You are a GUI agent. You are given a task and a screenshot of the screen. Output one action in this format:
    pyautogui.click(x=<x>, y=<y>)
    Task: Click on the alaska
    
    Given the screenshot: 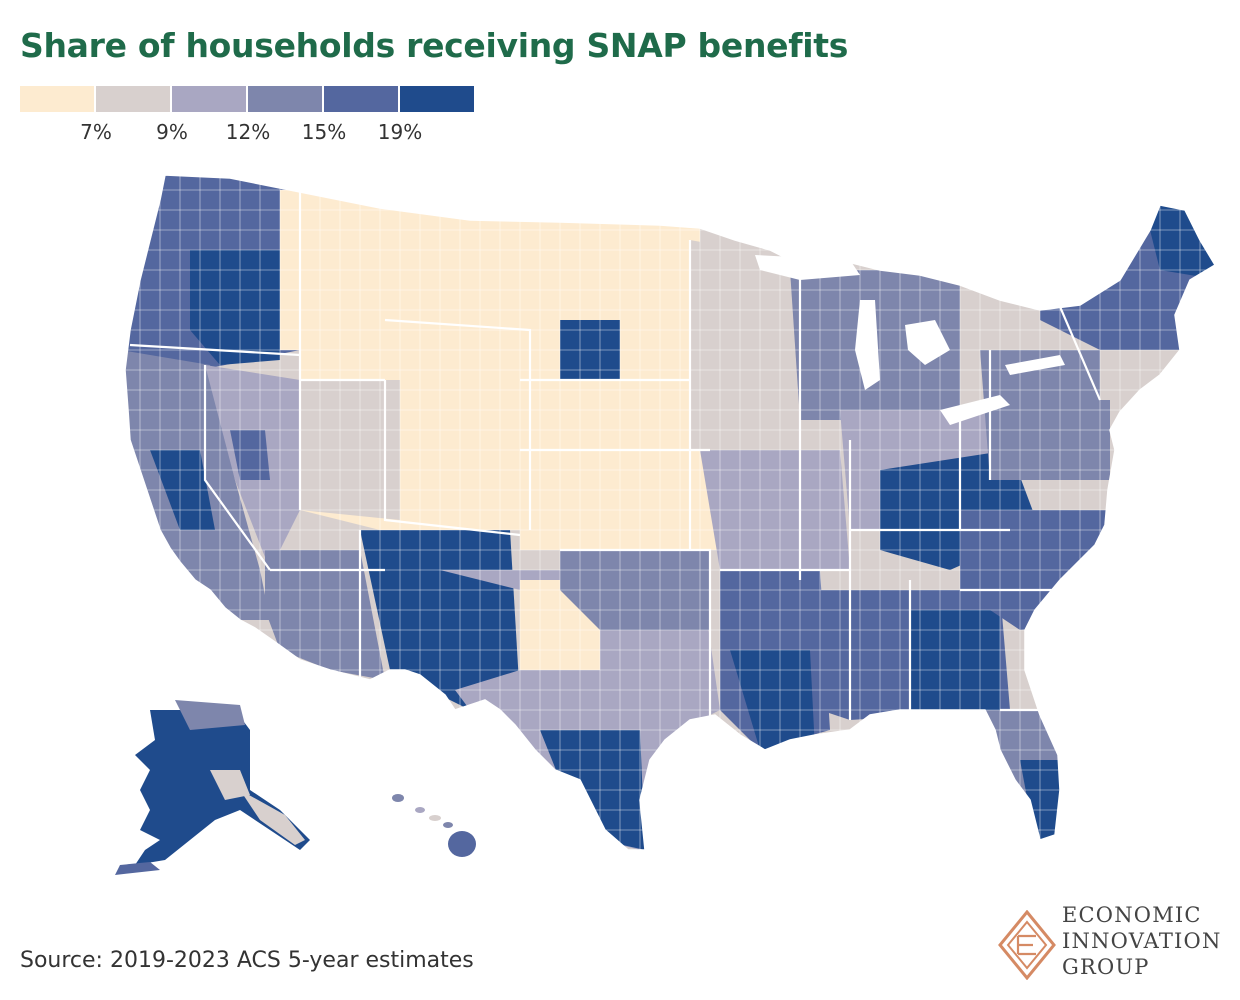 What is the action you would take?
    pyautogui.click(x=212, y=787)
    